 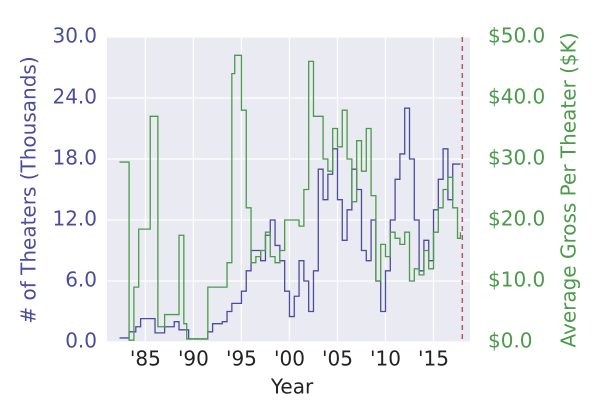 What do you see at coordinates (74, 158) in the screenshot?
I see `y-tick-label: 18.0` at bounding box center [74, 158].